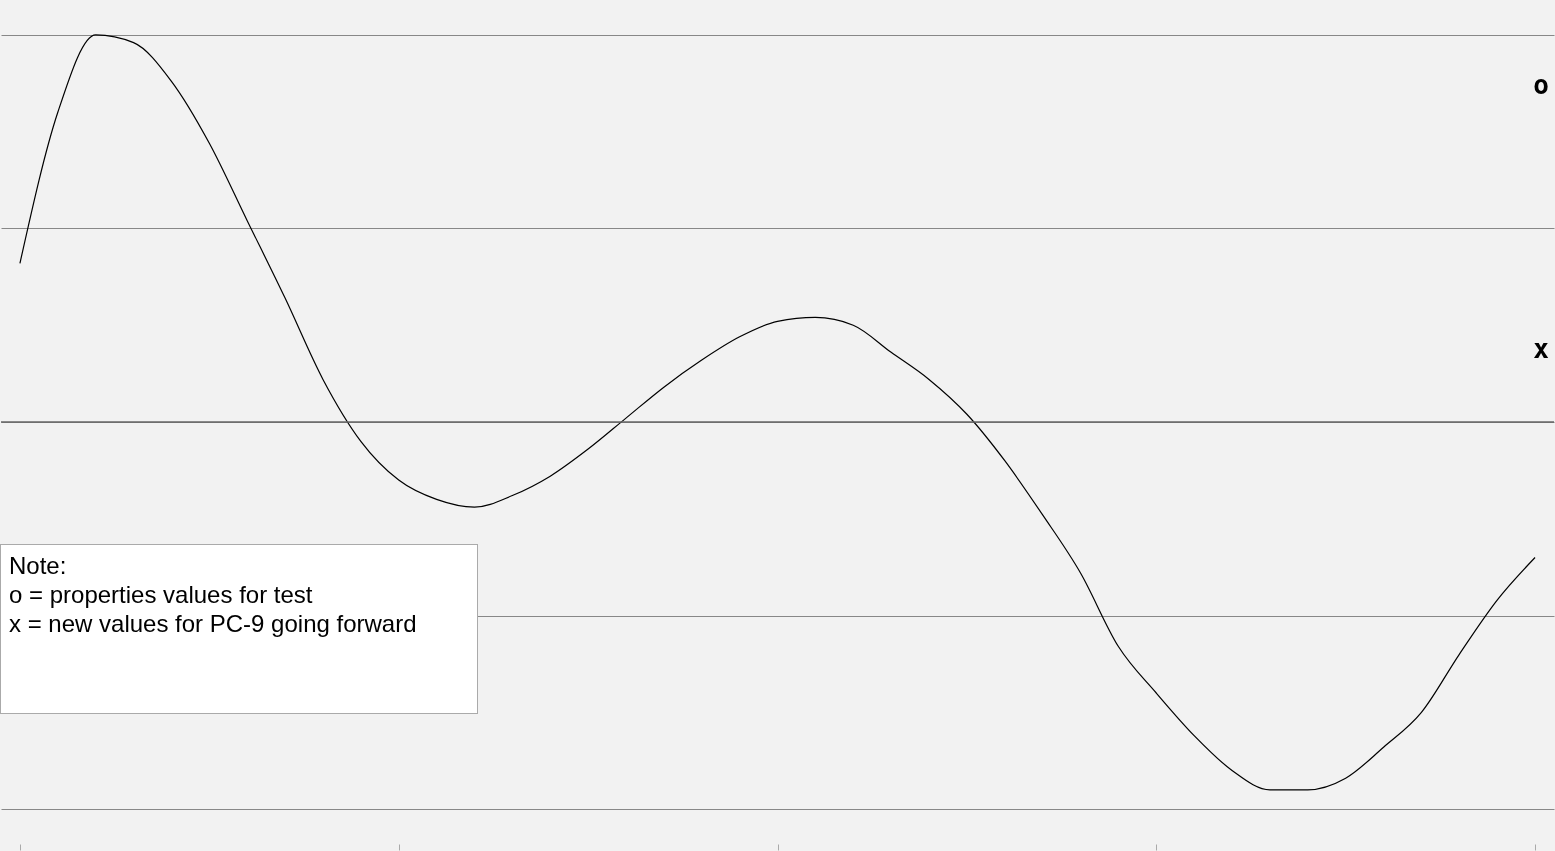 This screenshot has width=1555, height=851. I want to click on annotation: o, so click(1541, 85).